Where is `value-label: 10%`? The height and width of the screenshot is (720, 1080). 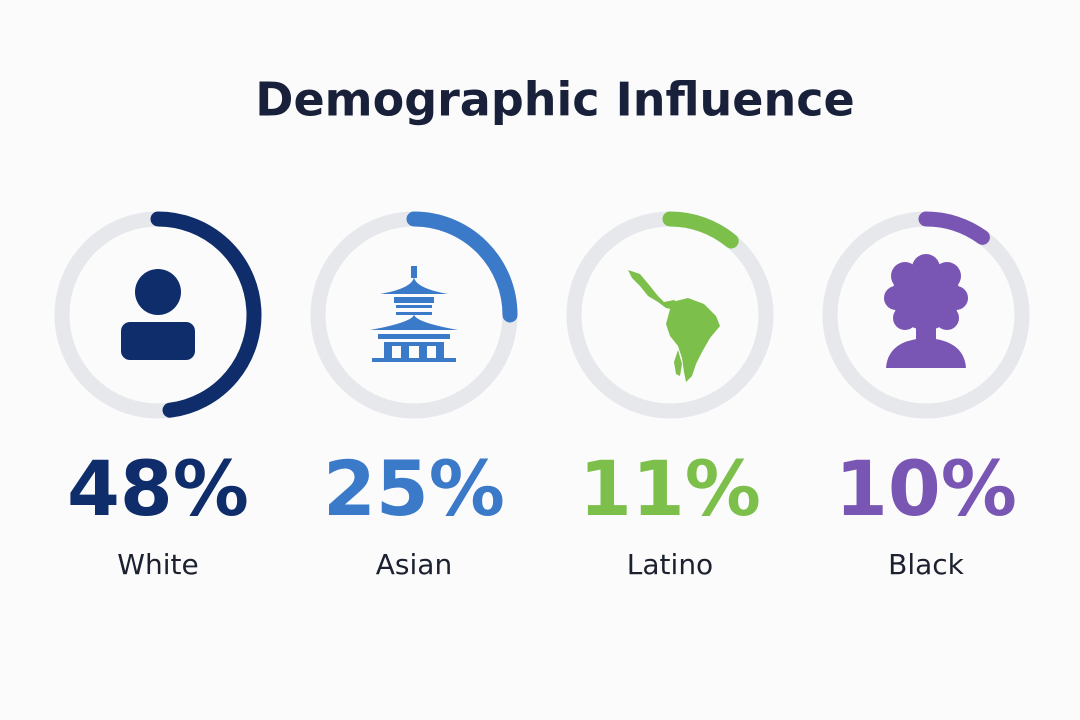 value-label: 10% is located at coordinates (926, 488).